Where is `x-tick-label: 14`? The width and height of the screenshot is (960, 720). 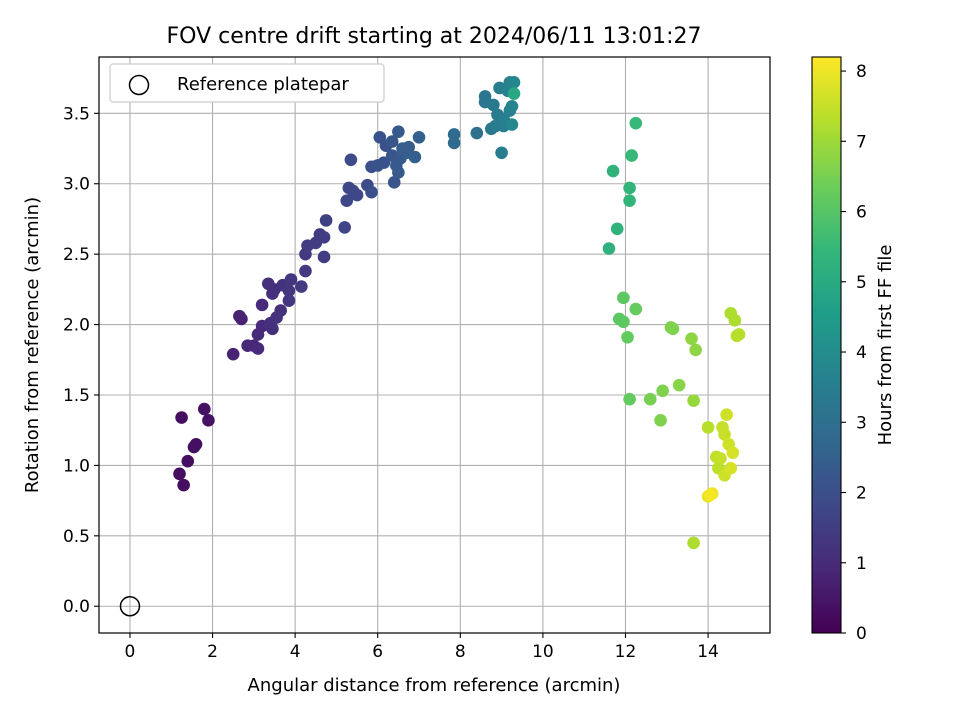 x-tick-label: 14 is located at coordinates (708, 652).